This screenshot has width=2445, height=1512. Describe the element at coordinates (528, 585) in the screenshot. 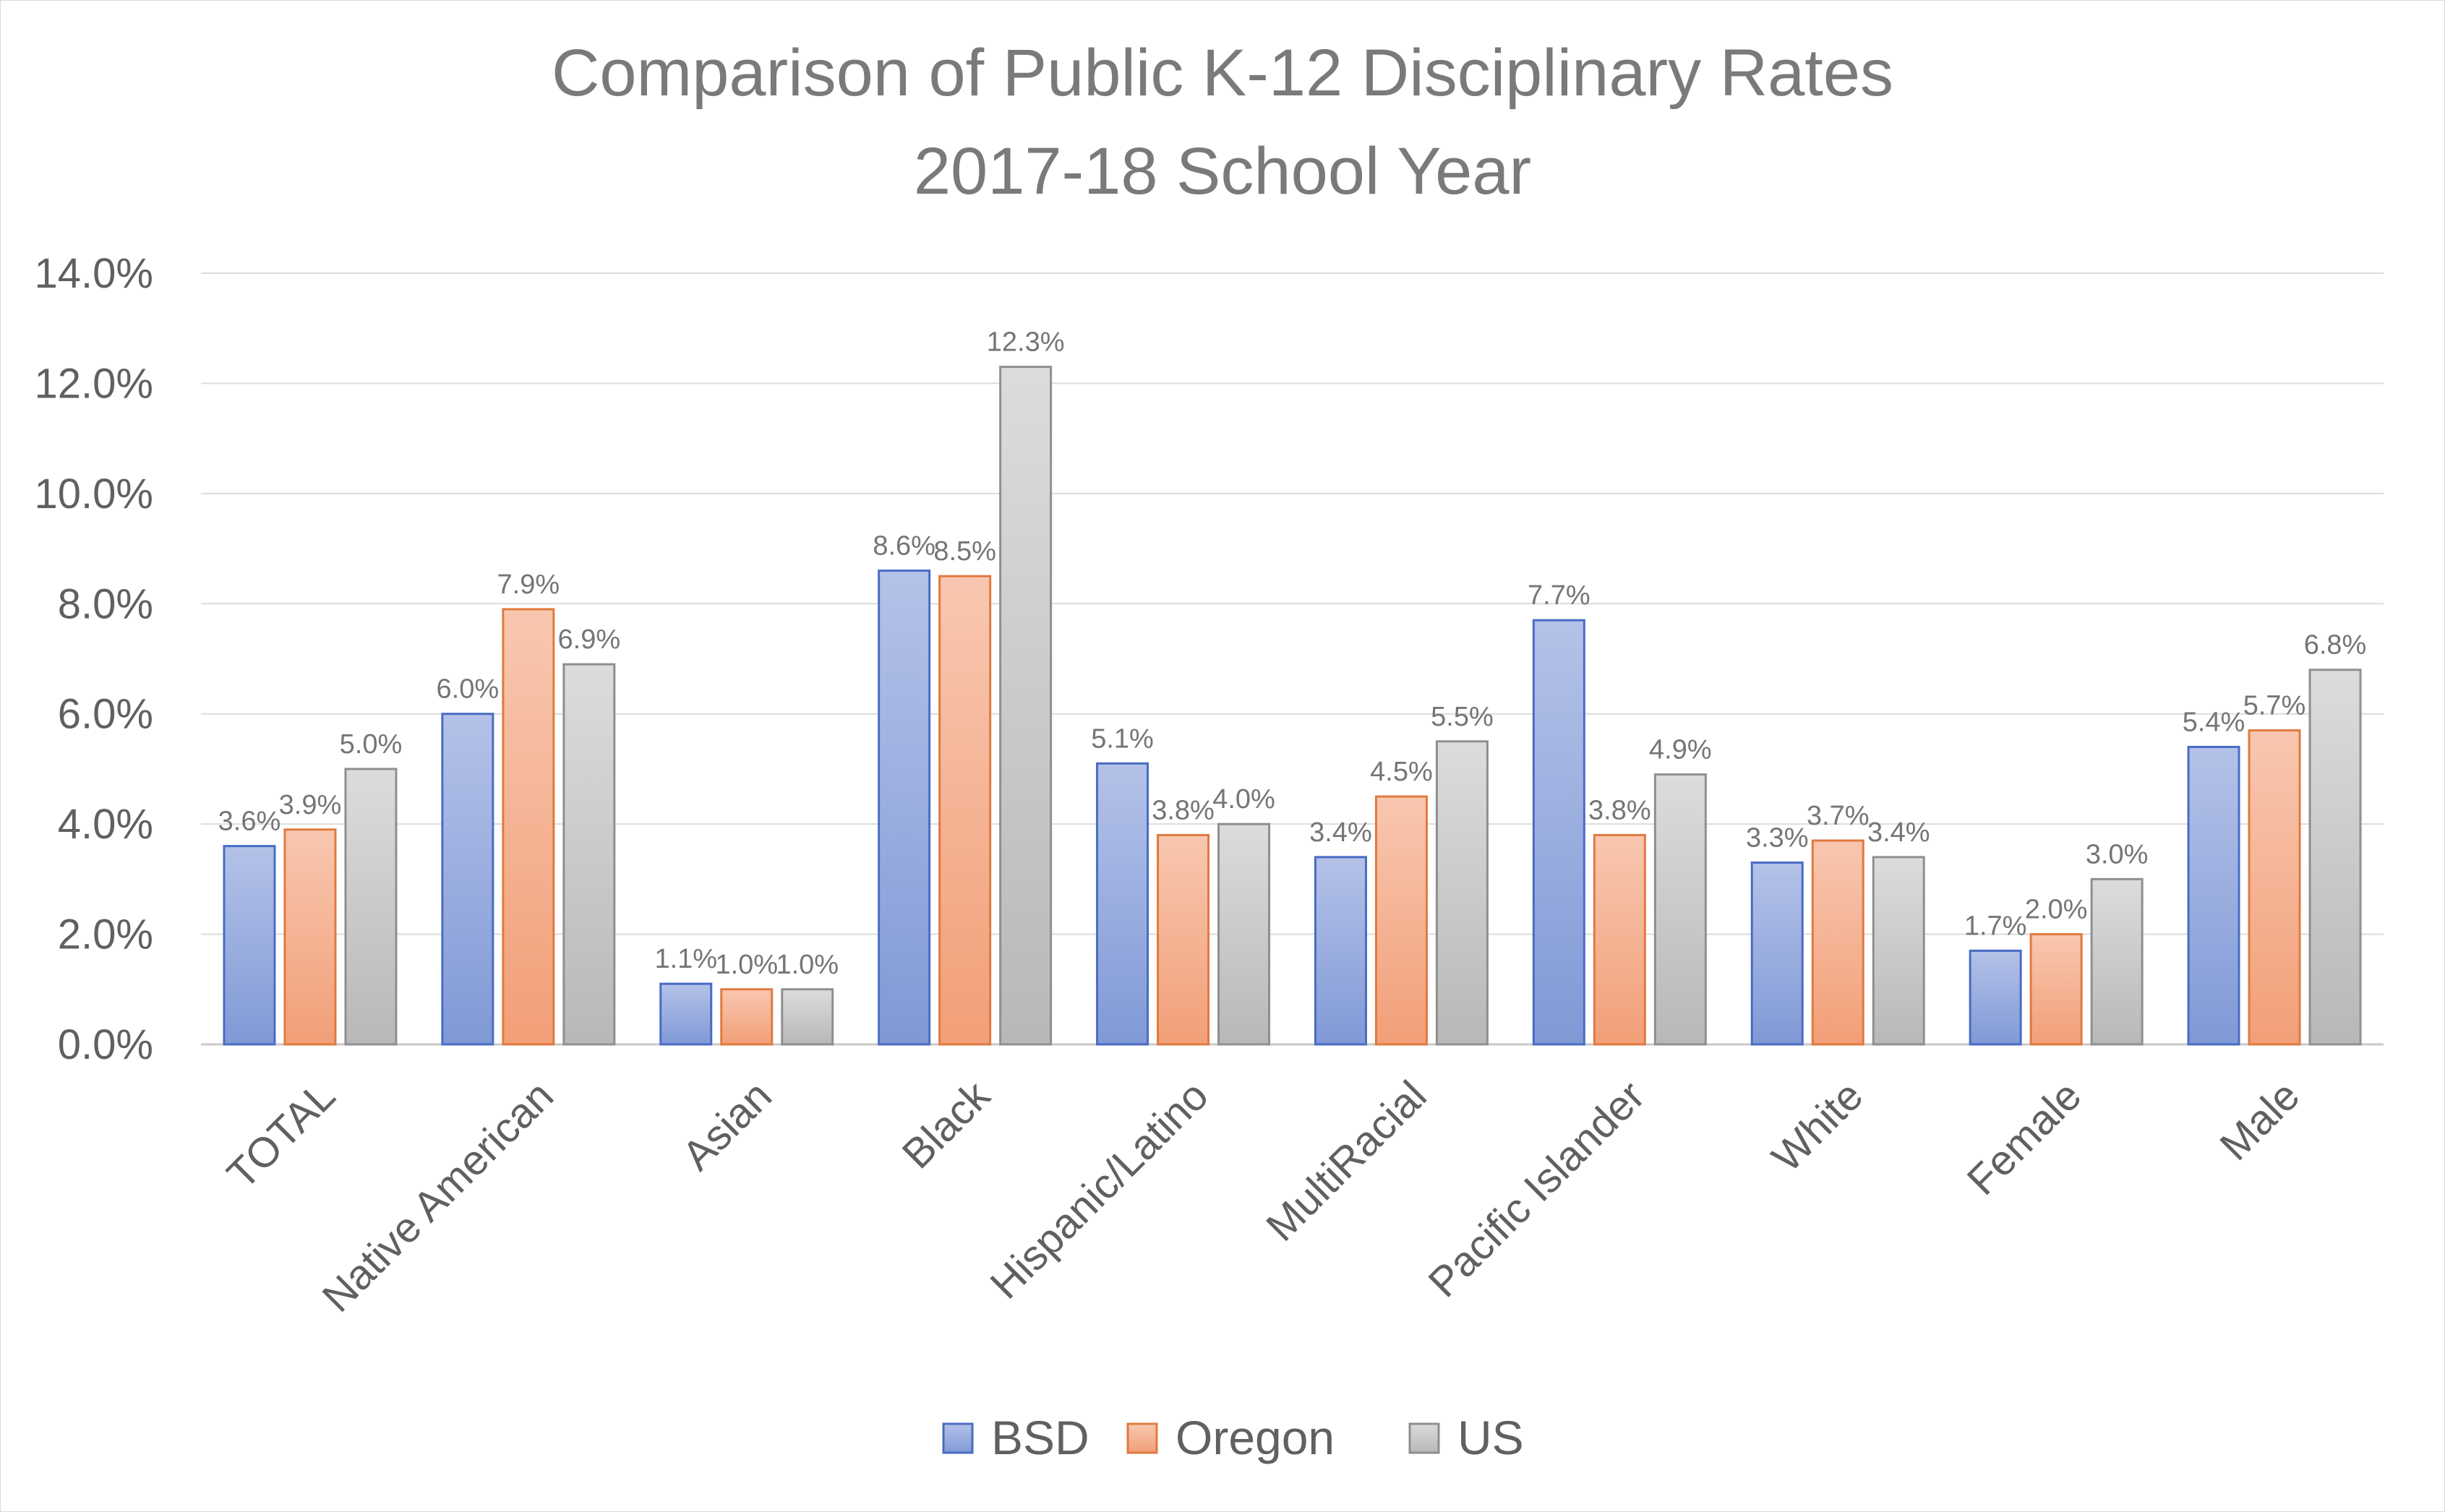

I see `data-label: 7.9%` at that location.